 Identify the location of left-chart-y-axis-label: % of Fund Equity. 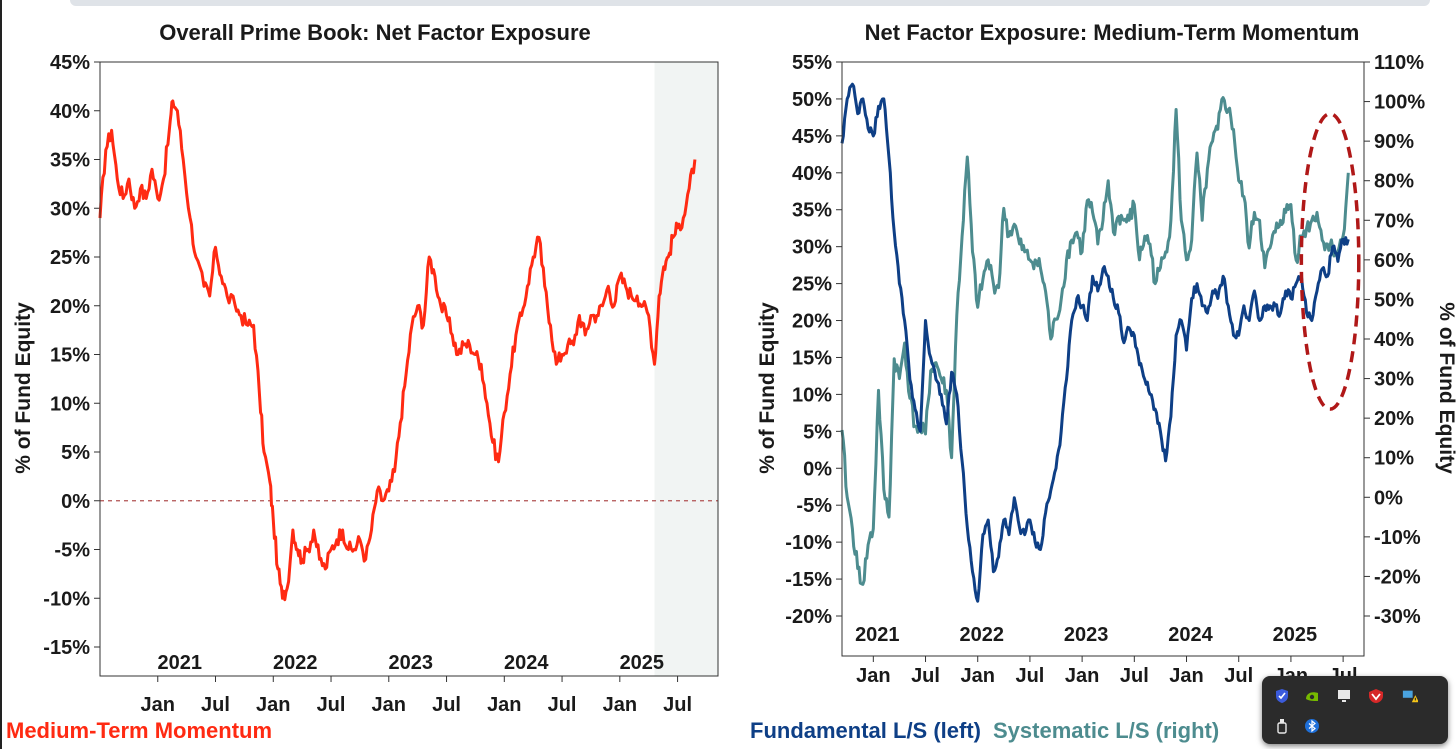
(23, 388).